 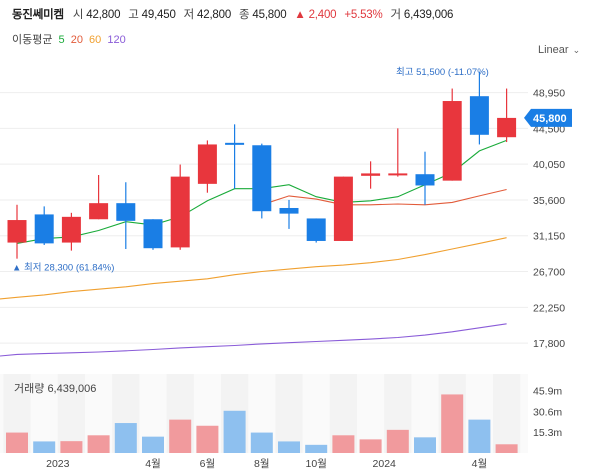 I want to click on volume-value: 6,439,006, so click(x=428, y=15).